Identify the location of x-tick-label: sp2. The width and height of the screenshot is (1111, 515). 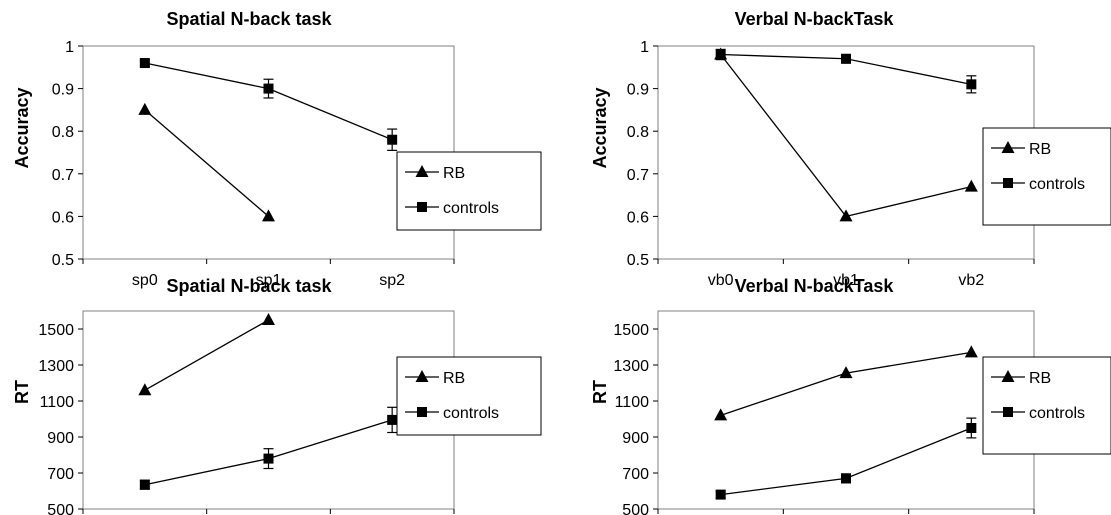
(392, 280).